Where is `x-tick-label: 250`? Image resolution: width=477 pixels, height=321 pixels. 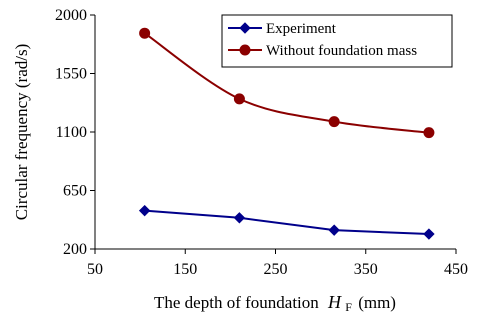 x-tick-label: 250 is located at coordinates (276, 269).